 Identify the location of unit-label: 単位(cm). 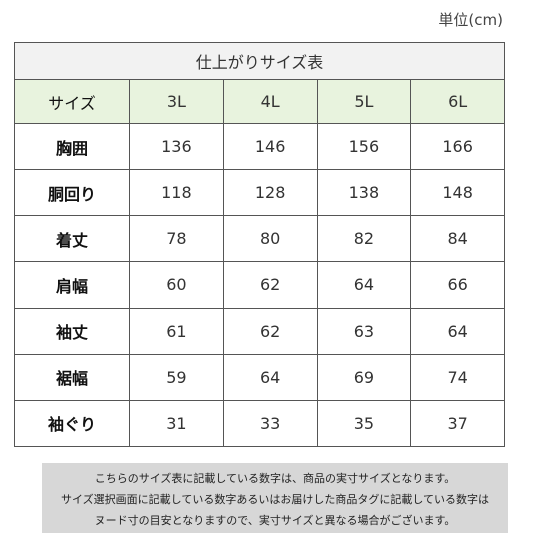
(470, 20).